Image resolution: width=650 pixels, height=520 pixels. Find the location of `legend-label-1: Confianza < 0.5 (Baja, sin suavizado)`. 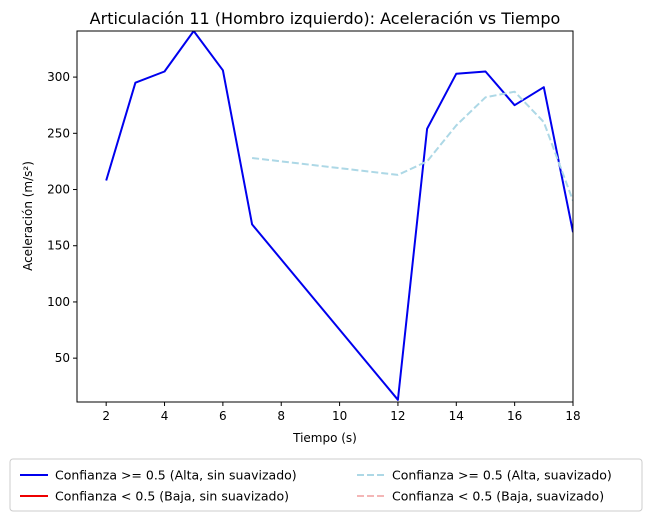

legend-label-1: Confianza < 0.5 (Baja, sin suavizado) is located at coordinates (172, 496).